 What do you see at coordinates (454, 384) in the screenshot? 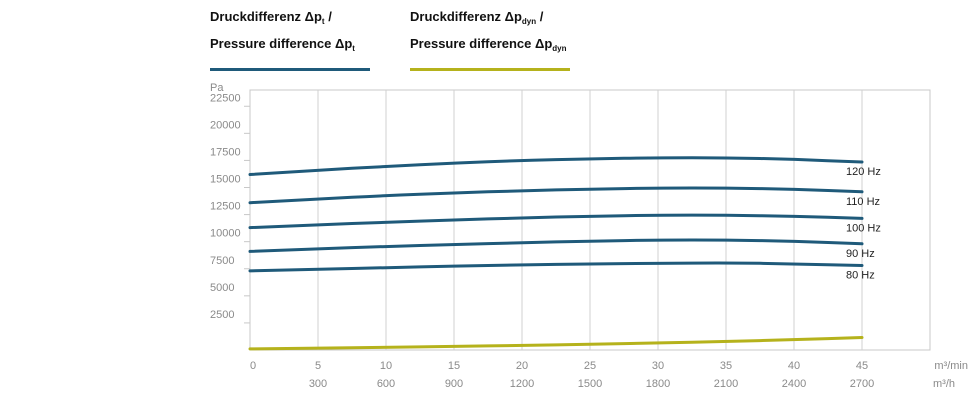
I see `x-tick-label-secondary: 900` at bounding box center [454, 384].